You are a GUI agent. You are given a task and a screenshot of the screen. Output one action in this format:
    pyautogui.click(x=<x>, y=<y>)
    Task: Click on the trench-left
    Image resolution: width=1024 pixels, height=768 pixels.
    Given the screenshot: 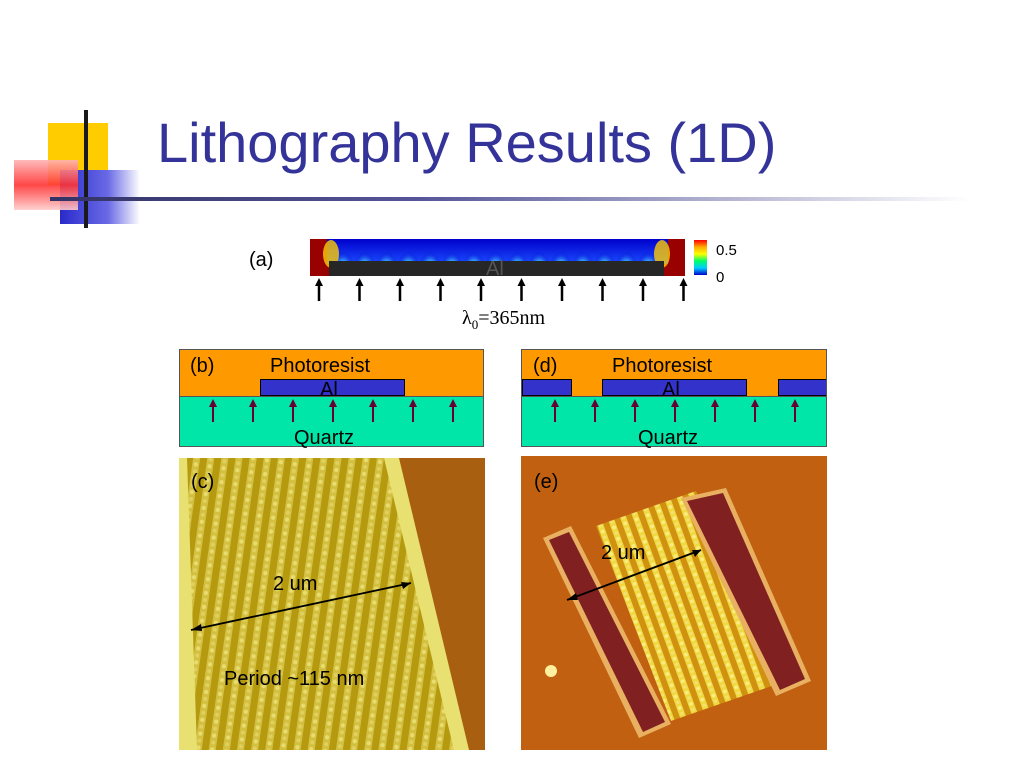 What is the action you would take?
    pyautogui.click(x=607, y=632)
    